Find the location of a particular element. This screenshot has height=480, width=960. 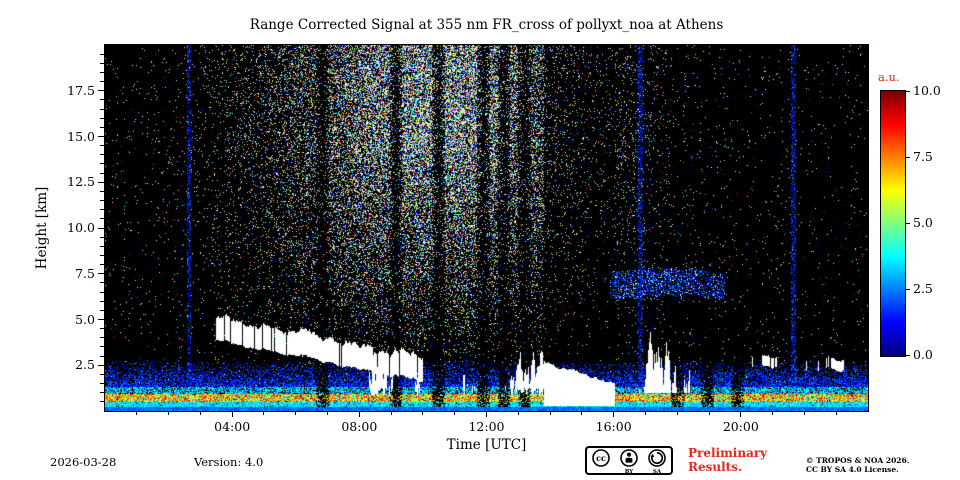

svg-text: SA is located at coordinates (657, 472).